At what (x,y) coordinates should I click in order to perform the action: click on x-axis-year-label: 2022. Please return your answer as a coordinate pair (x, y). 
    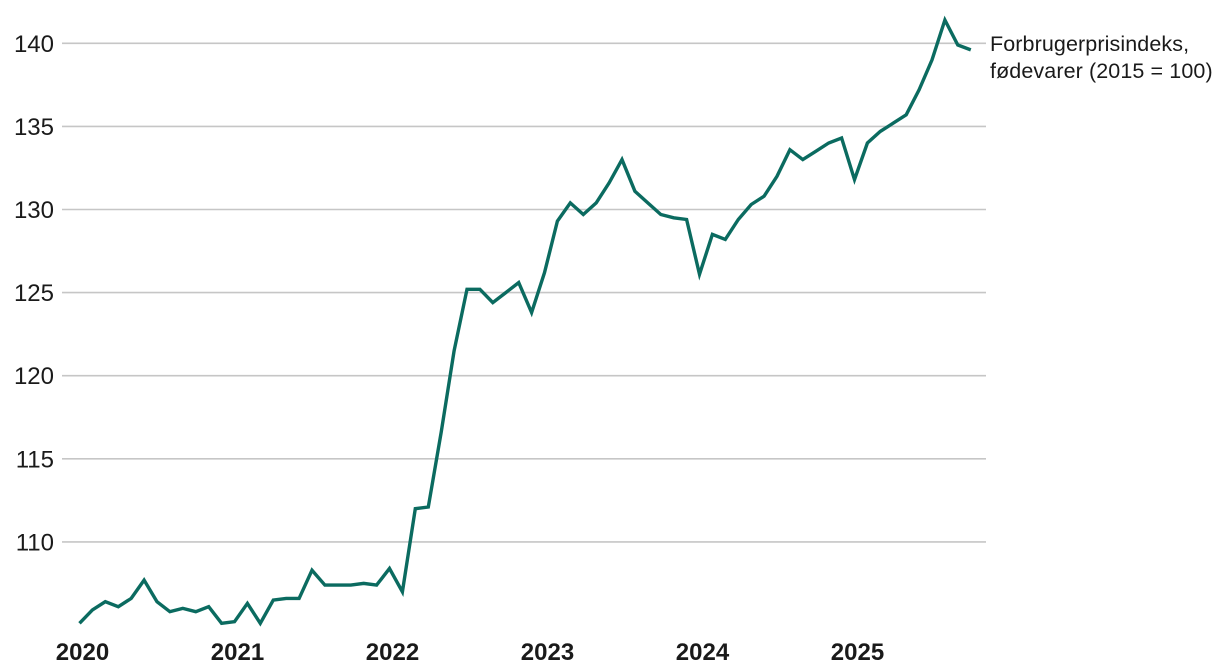
    Looking at the image, I should click on (392, 652).